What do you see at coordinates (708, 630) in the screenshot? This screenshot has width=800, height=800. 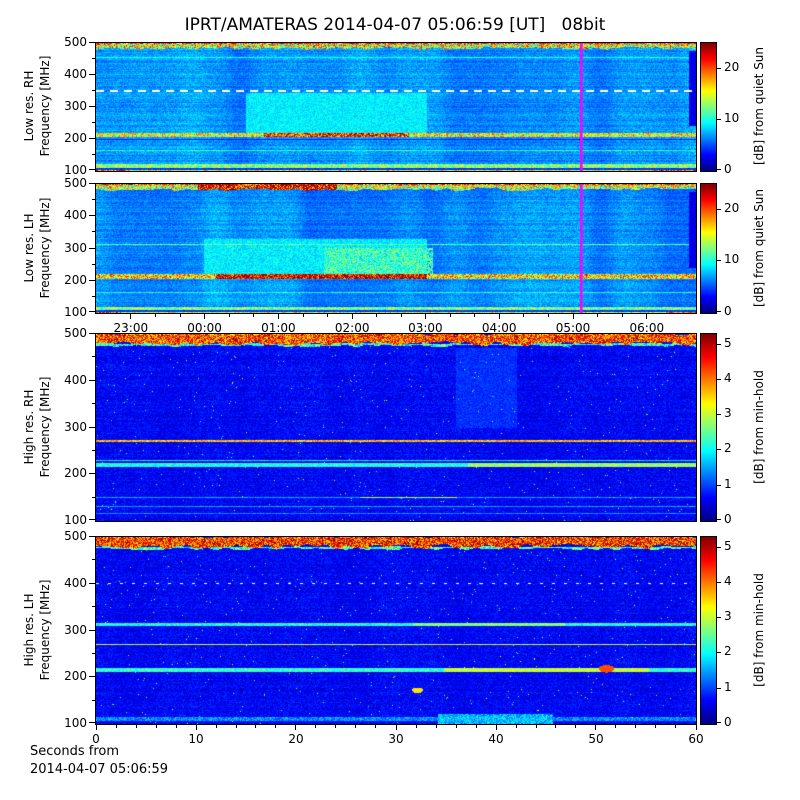 I see `colorbar-high-res-lh` at bounding box center [708, 630].